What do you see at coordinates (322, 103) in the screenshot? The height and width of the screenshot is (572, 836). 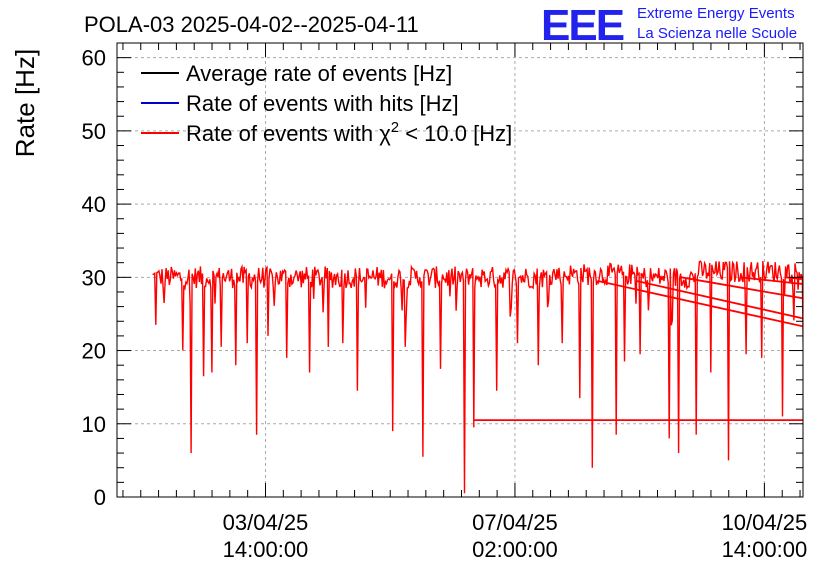 I see `legend-entry-label: Rate of events with hits [Hz]` at bounding box center [322, 103].